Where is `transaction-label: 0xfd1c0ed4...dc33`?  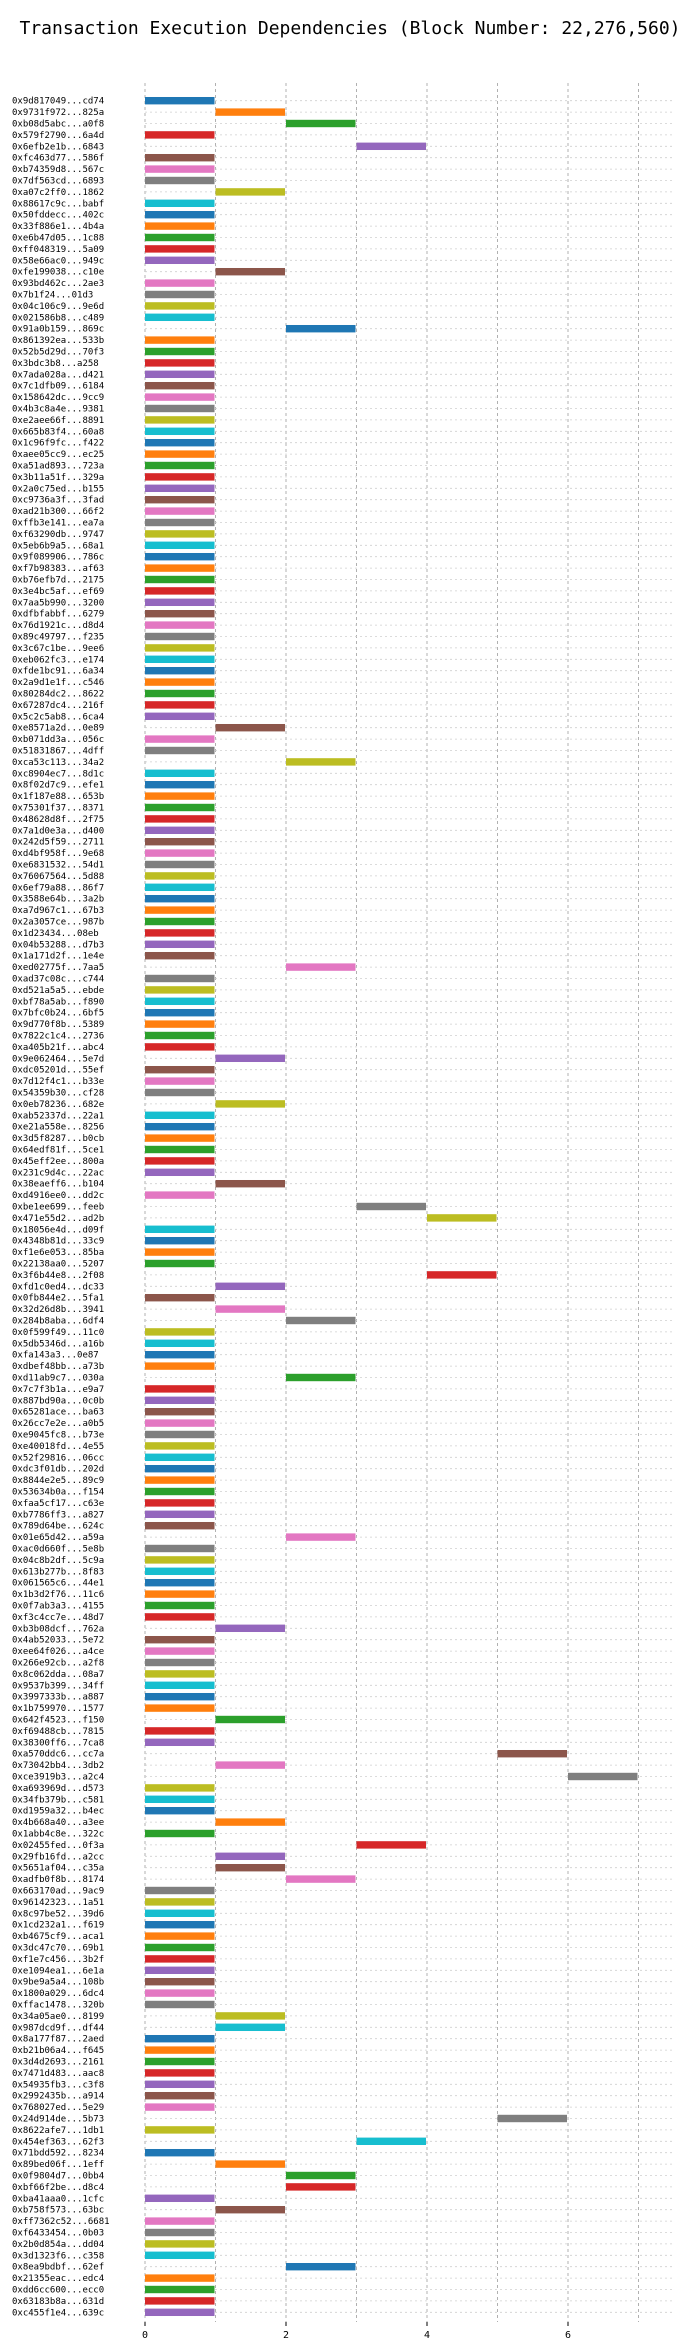 transaction-label: 0xfd1c0ed4...dc33 is located at coordinates (58, 1287).